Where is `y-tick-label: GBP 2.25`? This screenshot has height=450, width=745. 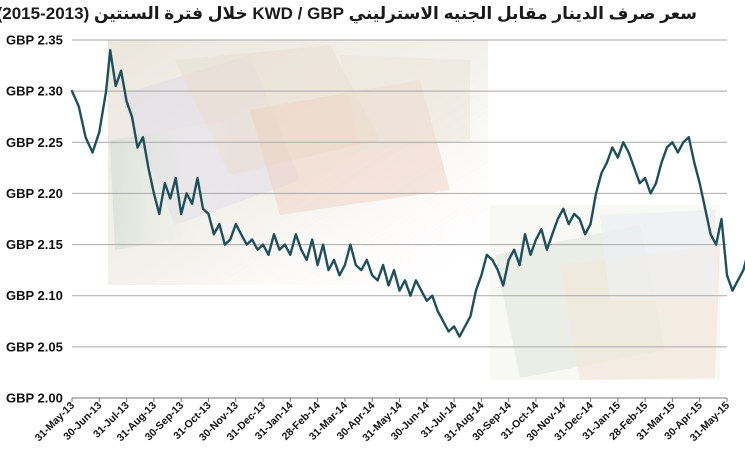 y-tick-label: GBP 2.25 is located at coordinates (34, 142).